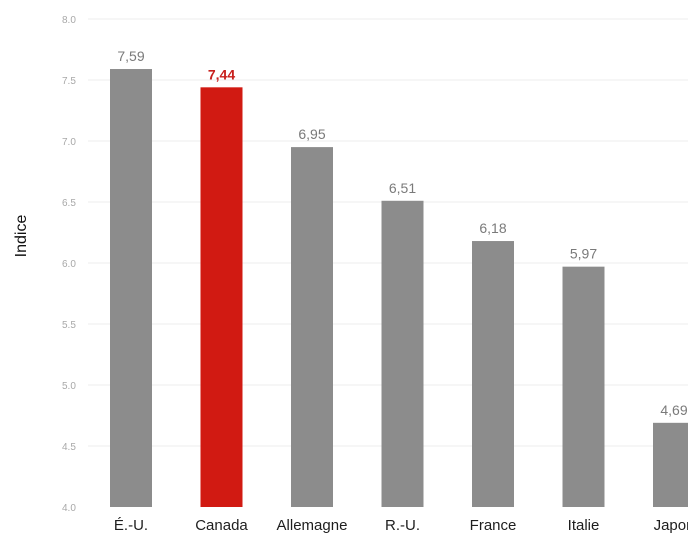  I want to click on bar-value-label: 6,18, so click(492, 228).